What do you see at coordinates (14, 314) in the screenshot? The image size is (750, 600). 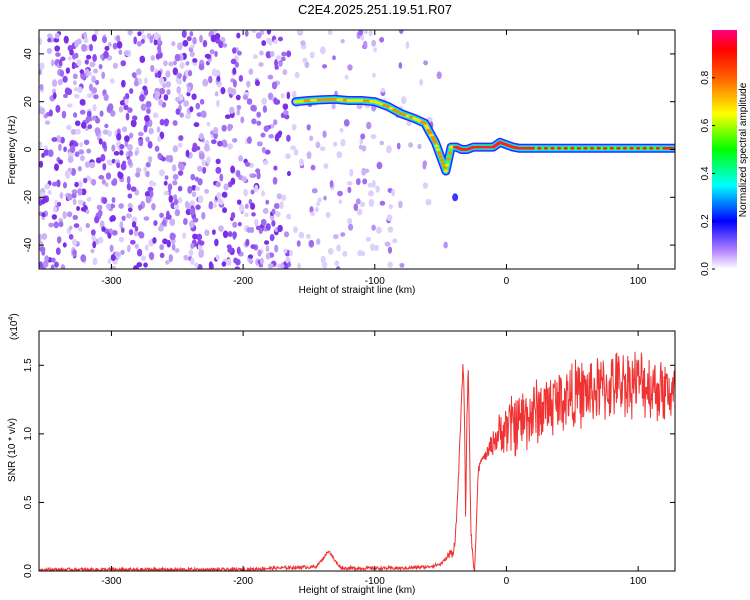 I see `snr-multiplier-close: )` at bounding box center [14, 314].